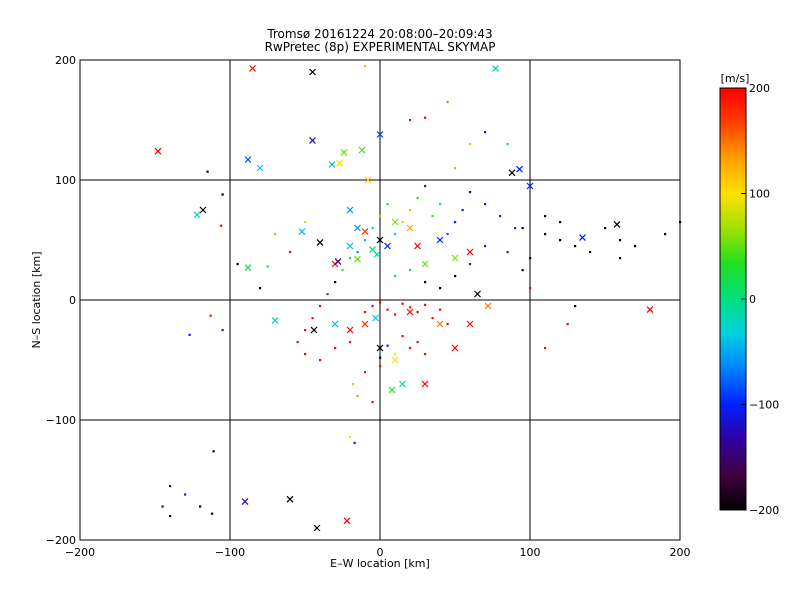  What do you see at coordinates (759, 194) in the screenshot?
I see `colorbar-tick-label: 100` at bounding box center [759, 194].